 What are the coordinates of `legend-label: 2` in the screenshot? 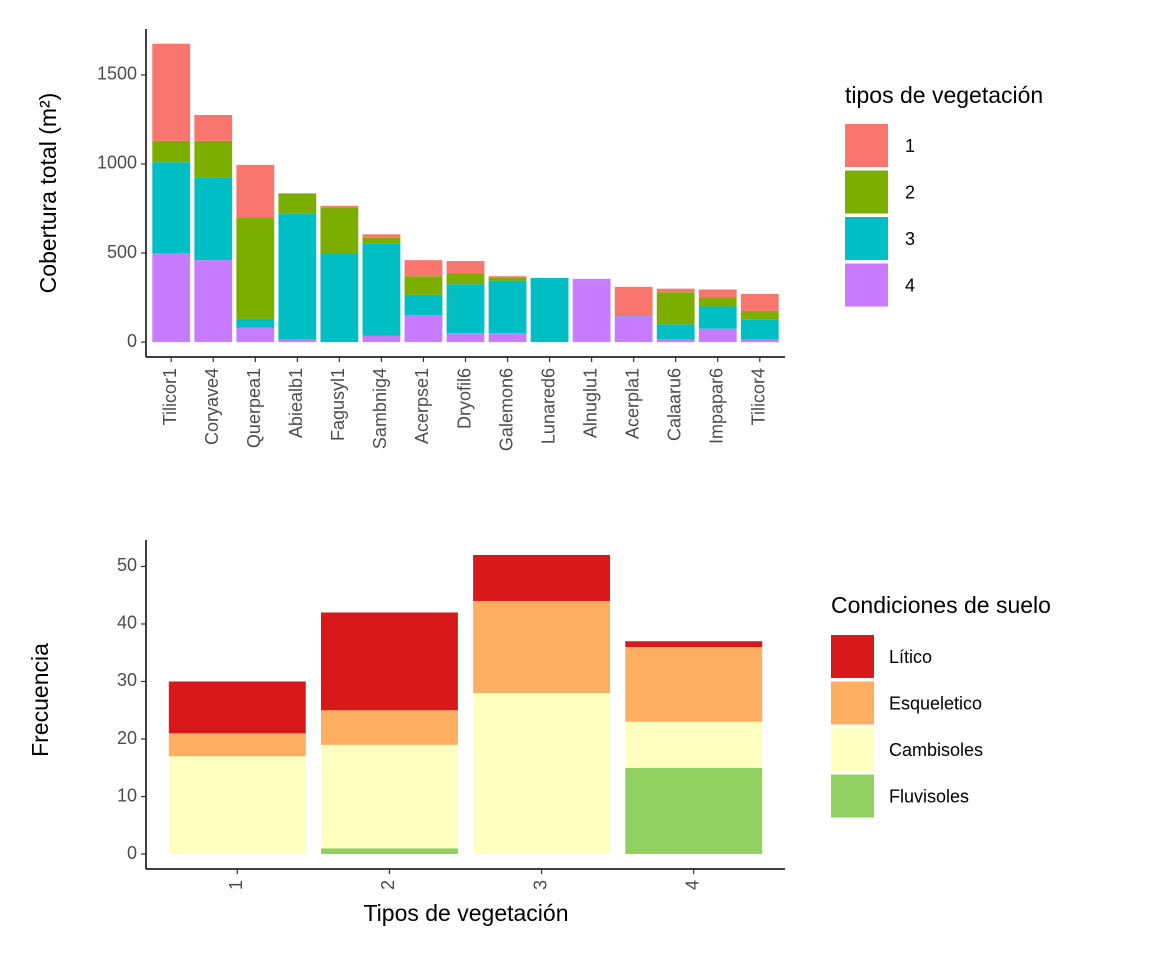 It's located at (910, 192).